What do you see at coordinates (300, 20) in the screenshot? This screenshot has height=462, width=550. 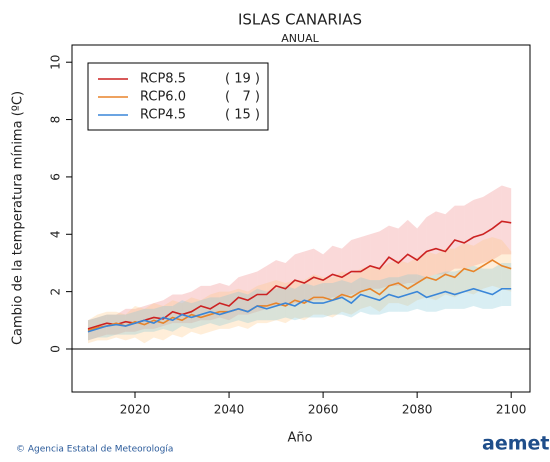 I see `chart-title: ISLAS CANARIAS` at bounding box center [300, 20].